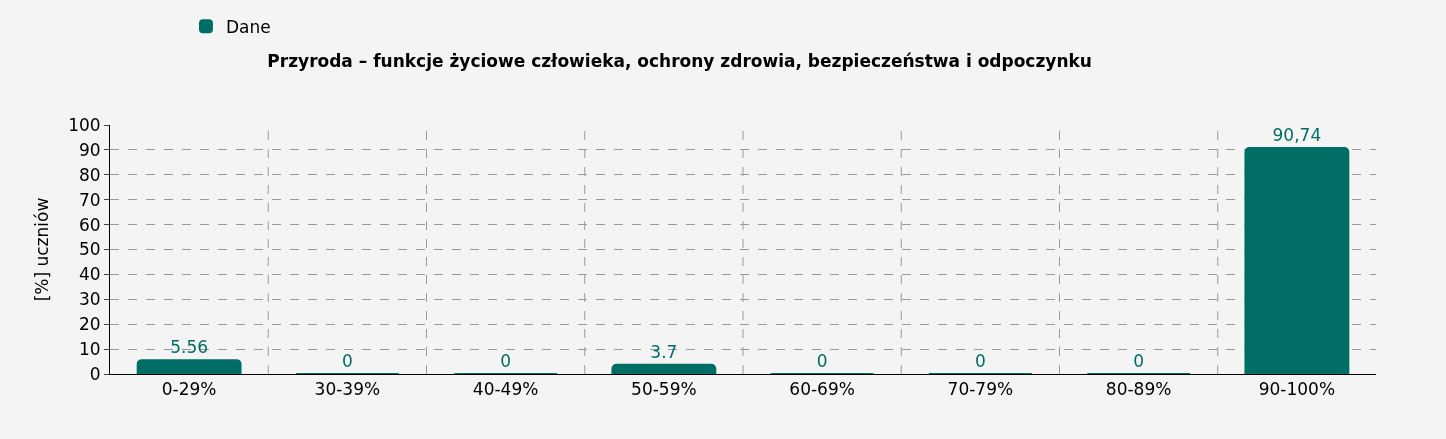  Describe the element at coordinates (89, 299) in the screenshot. I see `y-tick-label: 30` at that location.